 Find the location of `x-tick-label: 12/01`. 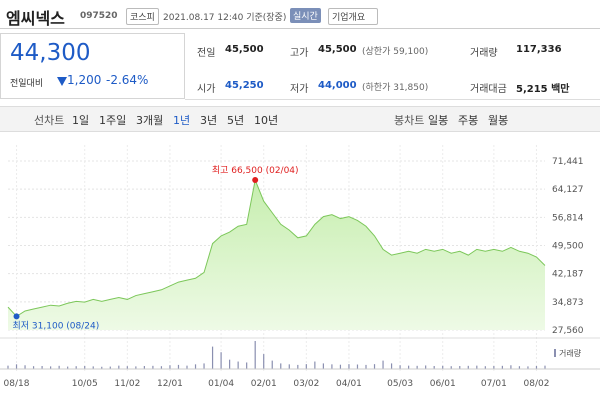

x-tick-label: 12/01 is located at coordinates (170, 384).